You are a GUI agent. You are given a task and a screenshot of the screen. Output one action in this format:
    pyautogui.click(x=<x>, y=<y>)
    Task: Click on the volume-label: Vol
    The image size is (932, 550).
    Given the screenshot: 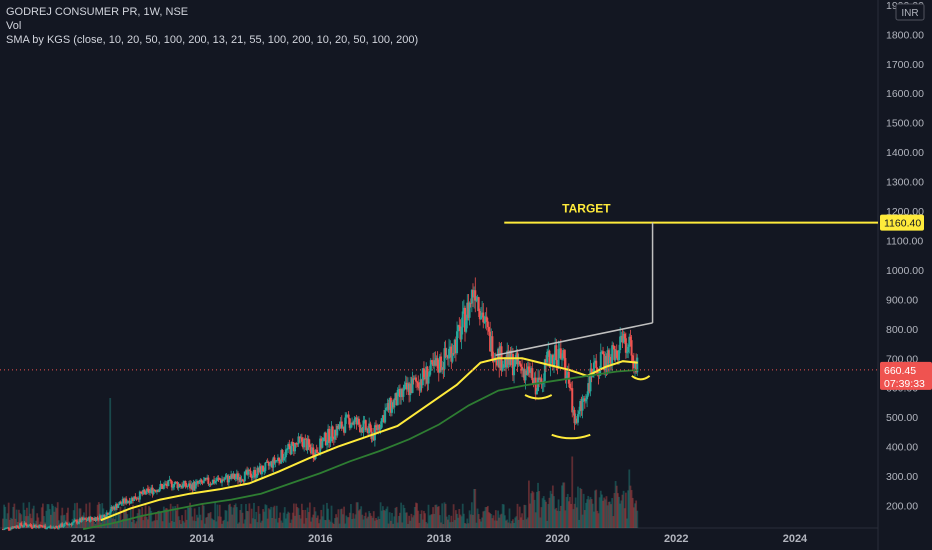 What is the action you would take?
    pyautogui.click(x=14, y=26)
    